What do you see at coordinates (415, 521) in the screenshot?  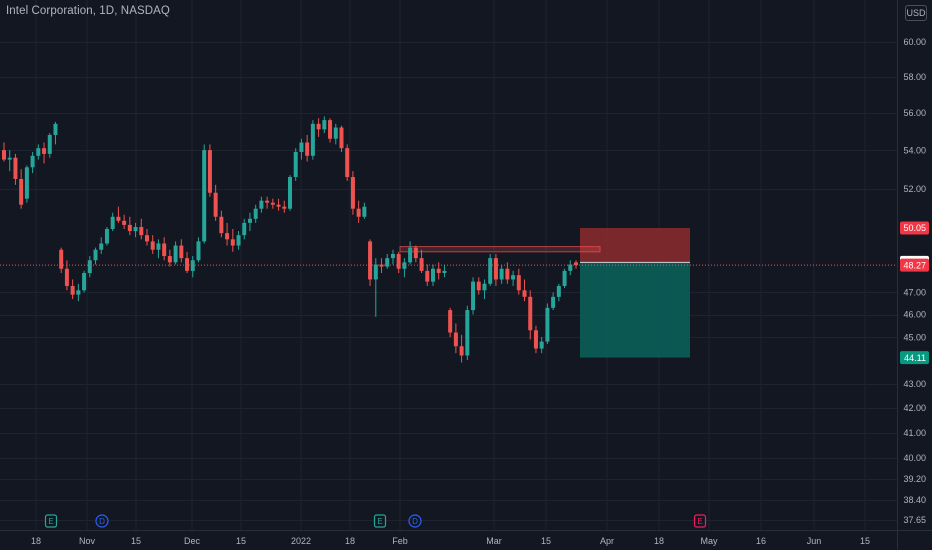 I see `dividend-marker: D` at bounding box center [415, 521].